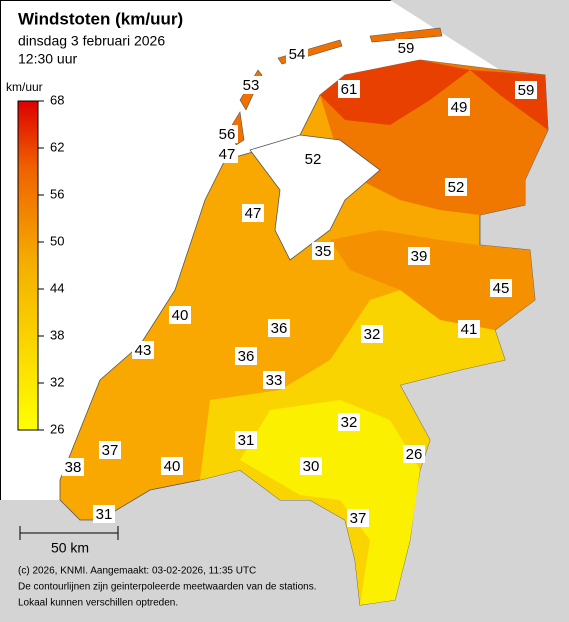 The width and height of the screenshot is (569, 622). I want to click on wadden-islands, so click(337, 86).